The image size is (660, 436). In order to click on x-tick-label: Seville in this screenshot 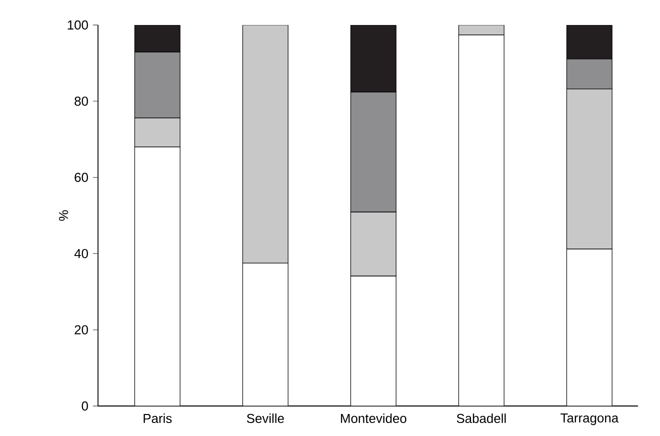, I will do `click(265, 419)`.